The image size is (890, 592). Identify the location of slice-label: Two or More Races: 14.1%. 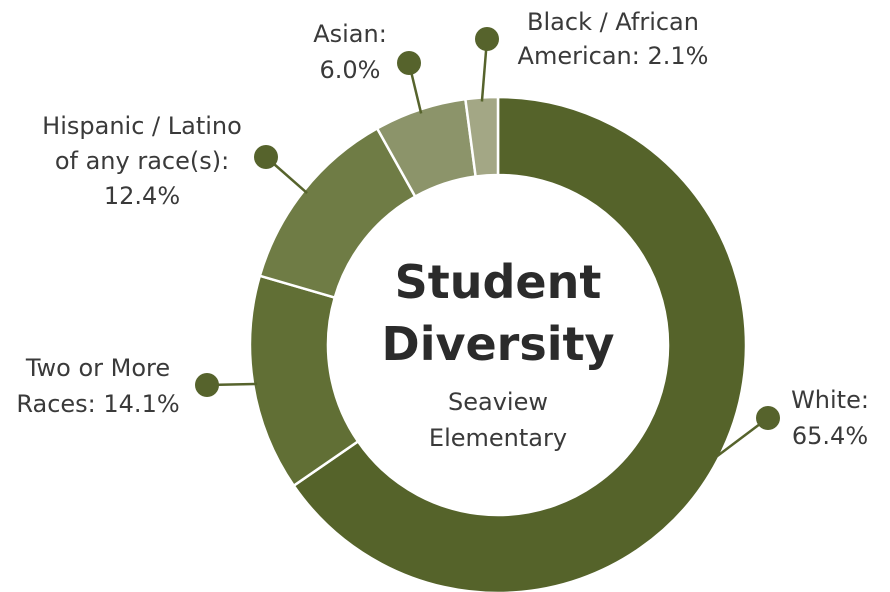
(97, 386).